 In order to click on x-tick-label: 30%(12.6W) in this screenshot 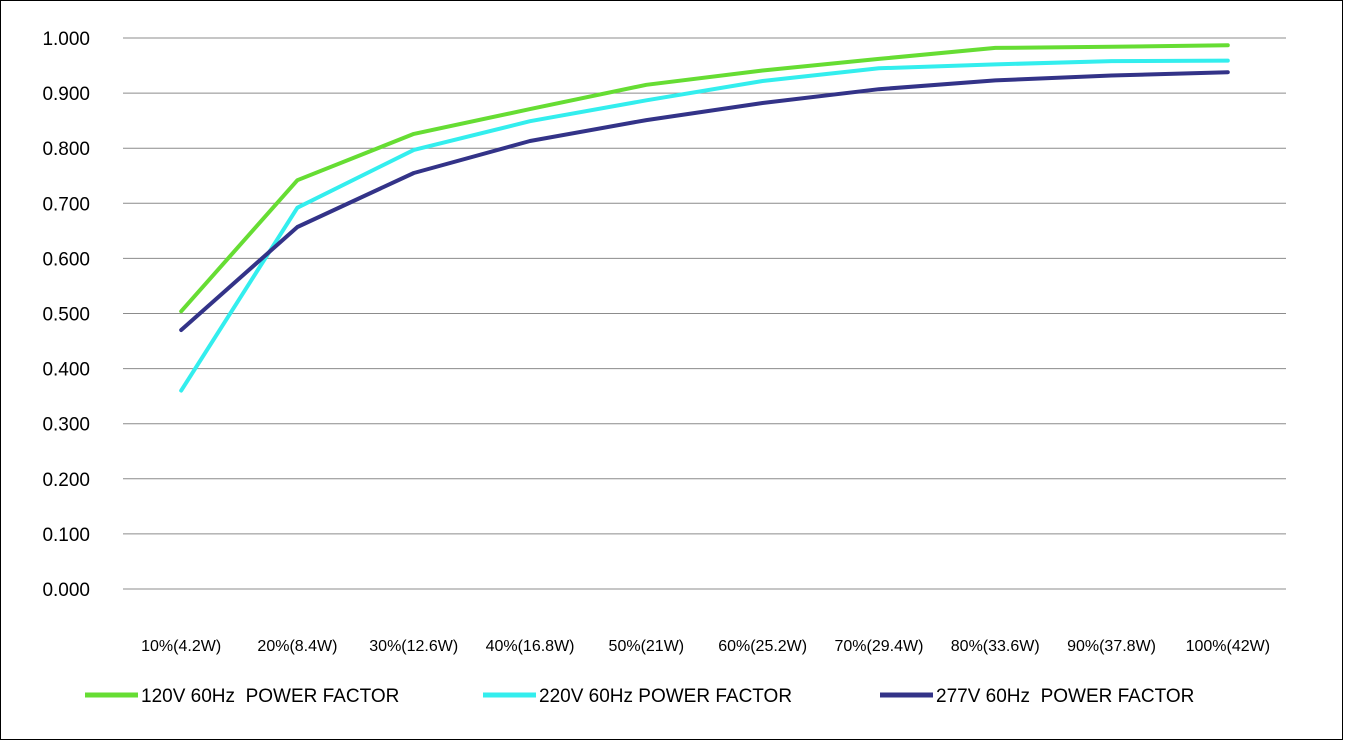, I will do `click(413, 646)`.